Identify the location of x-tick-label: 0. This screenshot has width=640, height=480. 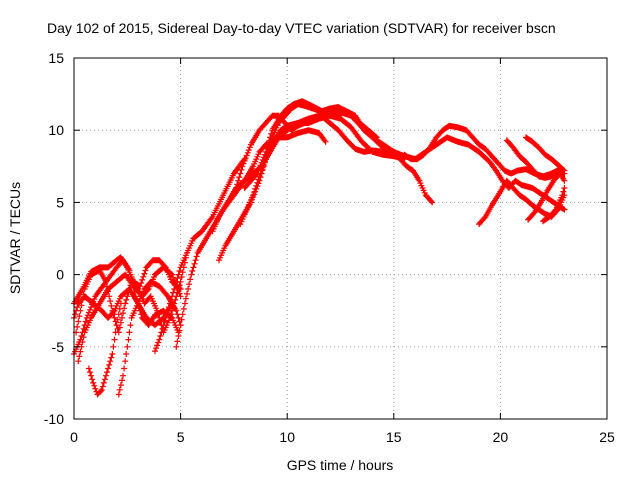
(74, 437).